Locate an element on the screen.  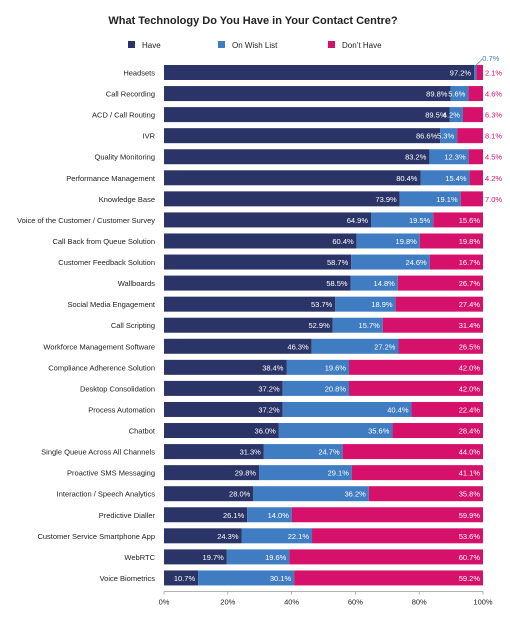
legend-label: Don’t Have is located at coordinates (362, 45).